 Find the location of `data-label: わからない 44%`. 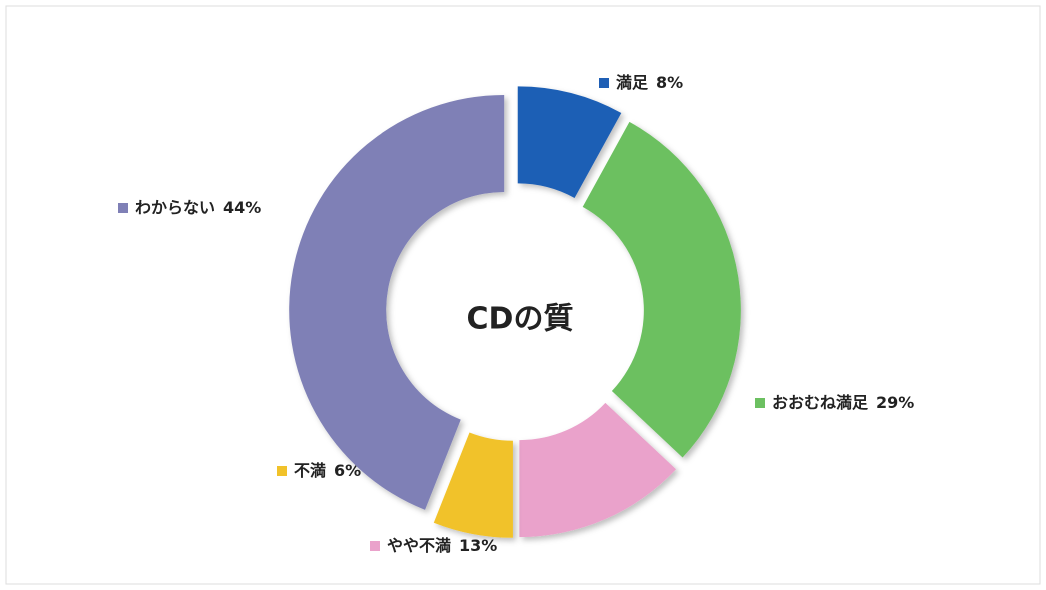

data-label: わからない 44% is located at coordinates (198, 207).